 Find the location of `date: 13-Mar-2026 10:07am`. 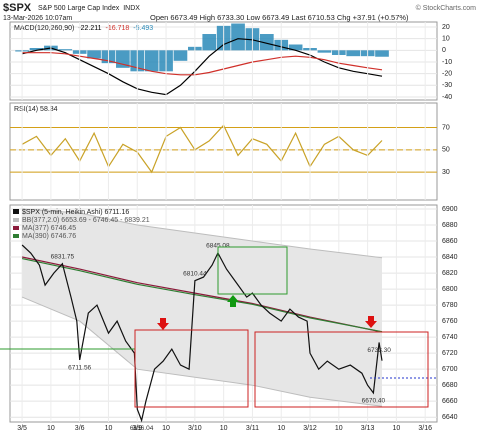

date: 13-Mar-2026 10:07am is located at coordinates (37, 18).